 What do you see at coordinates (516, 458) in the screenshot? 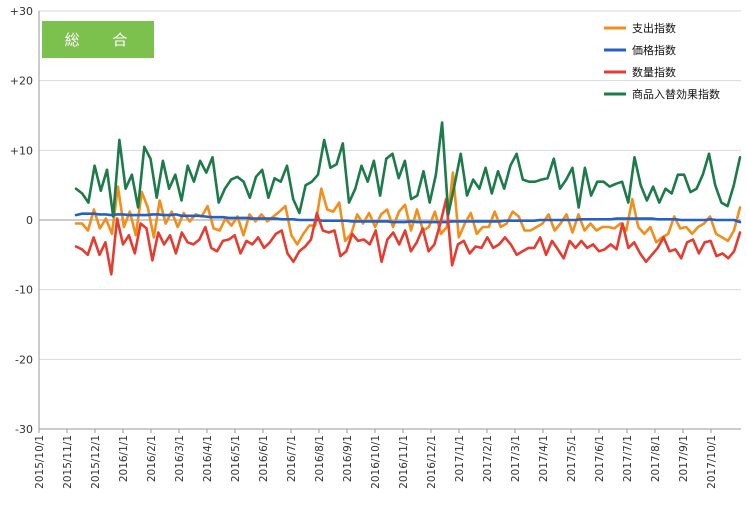
I see `x-tick-label: 2017/3/1` at bounding box center [516, 458].